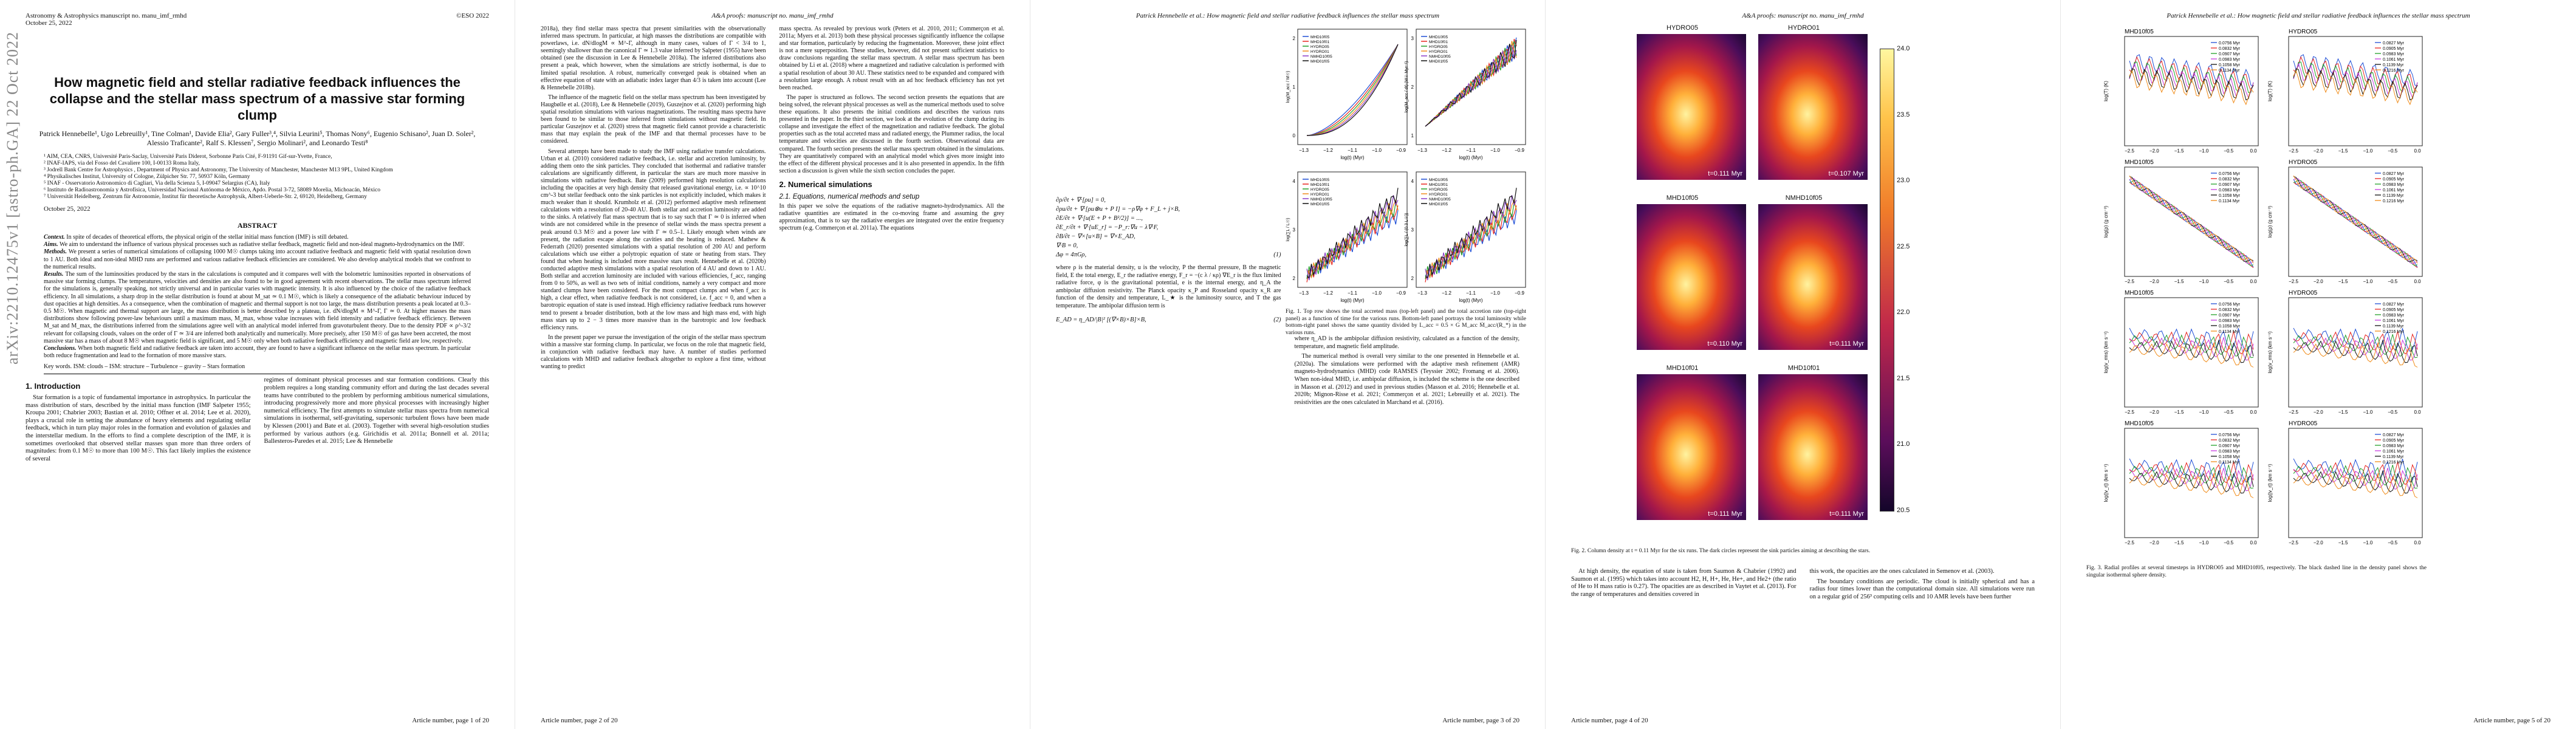  What do you see at coordinates (1406, 230) in the screenshot?
I see `axis-label: log(∑L / (0.3 L☉))` at bounding box center [1406, 230].